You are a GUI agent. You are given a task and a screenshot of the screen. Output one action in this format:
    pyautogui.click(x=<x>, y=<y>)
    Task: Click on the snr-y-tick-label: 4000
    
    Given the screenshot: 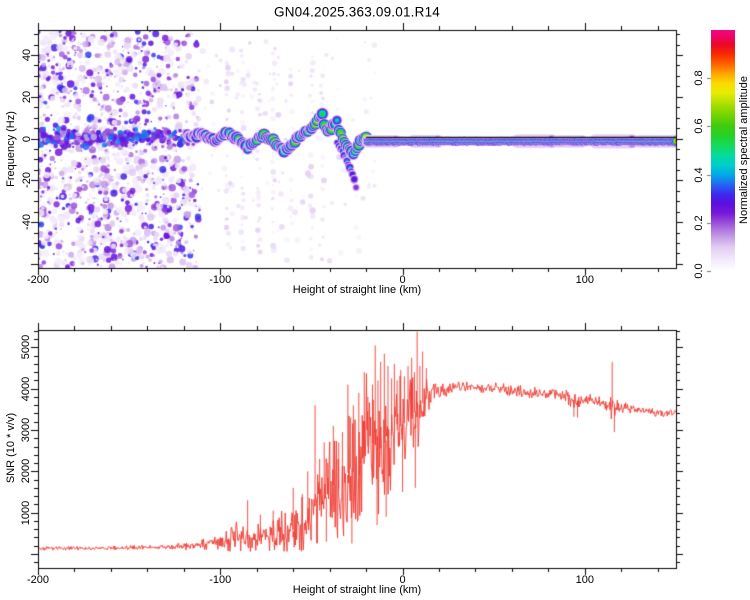 What is the action you would take?
    pyautogui.click(x=26, y=388)
    